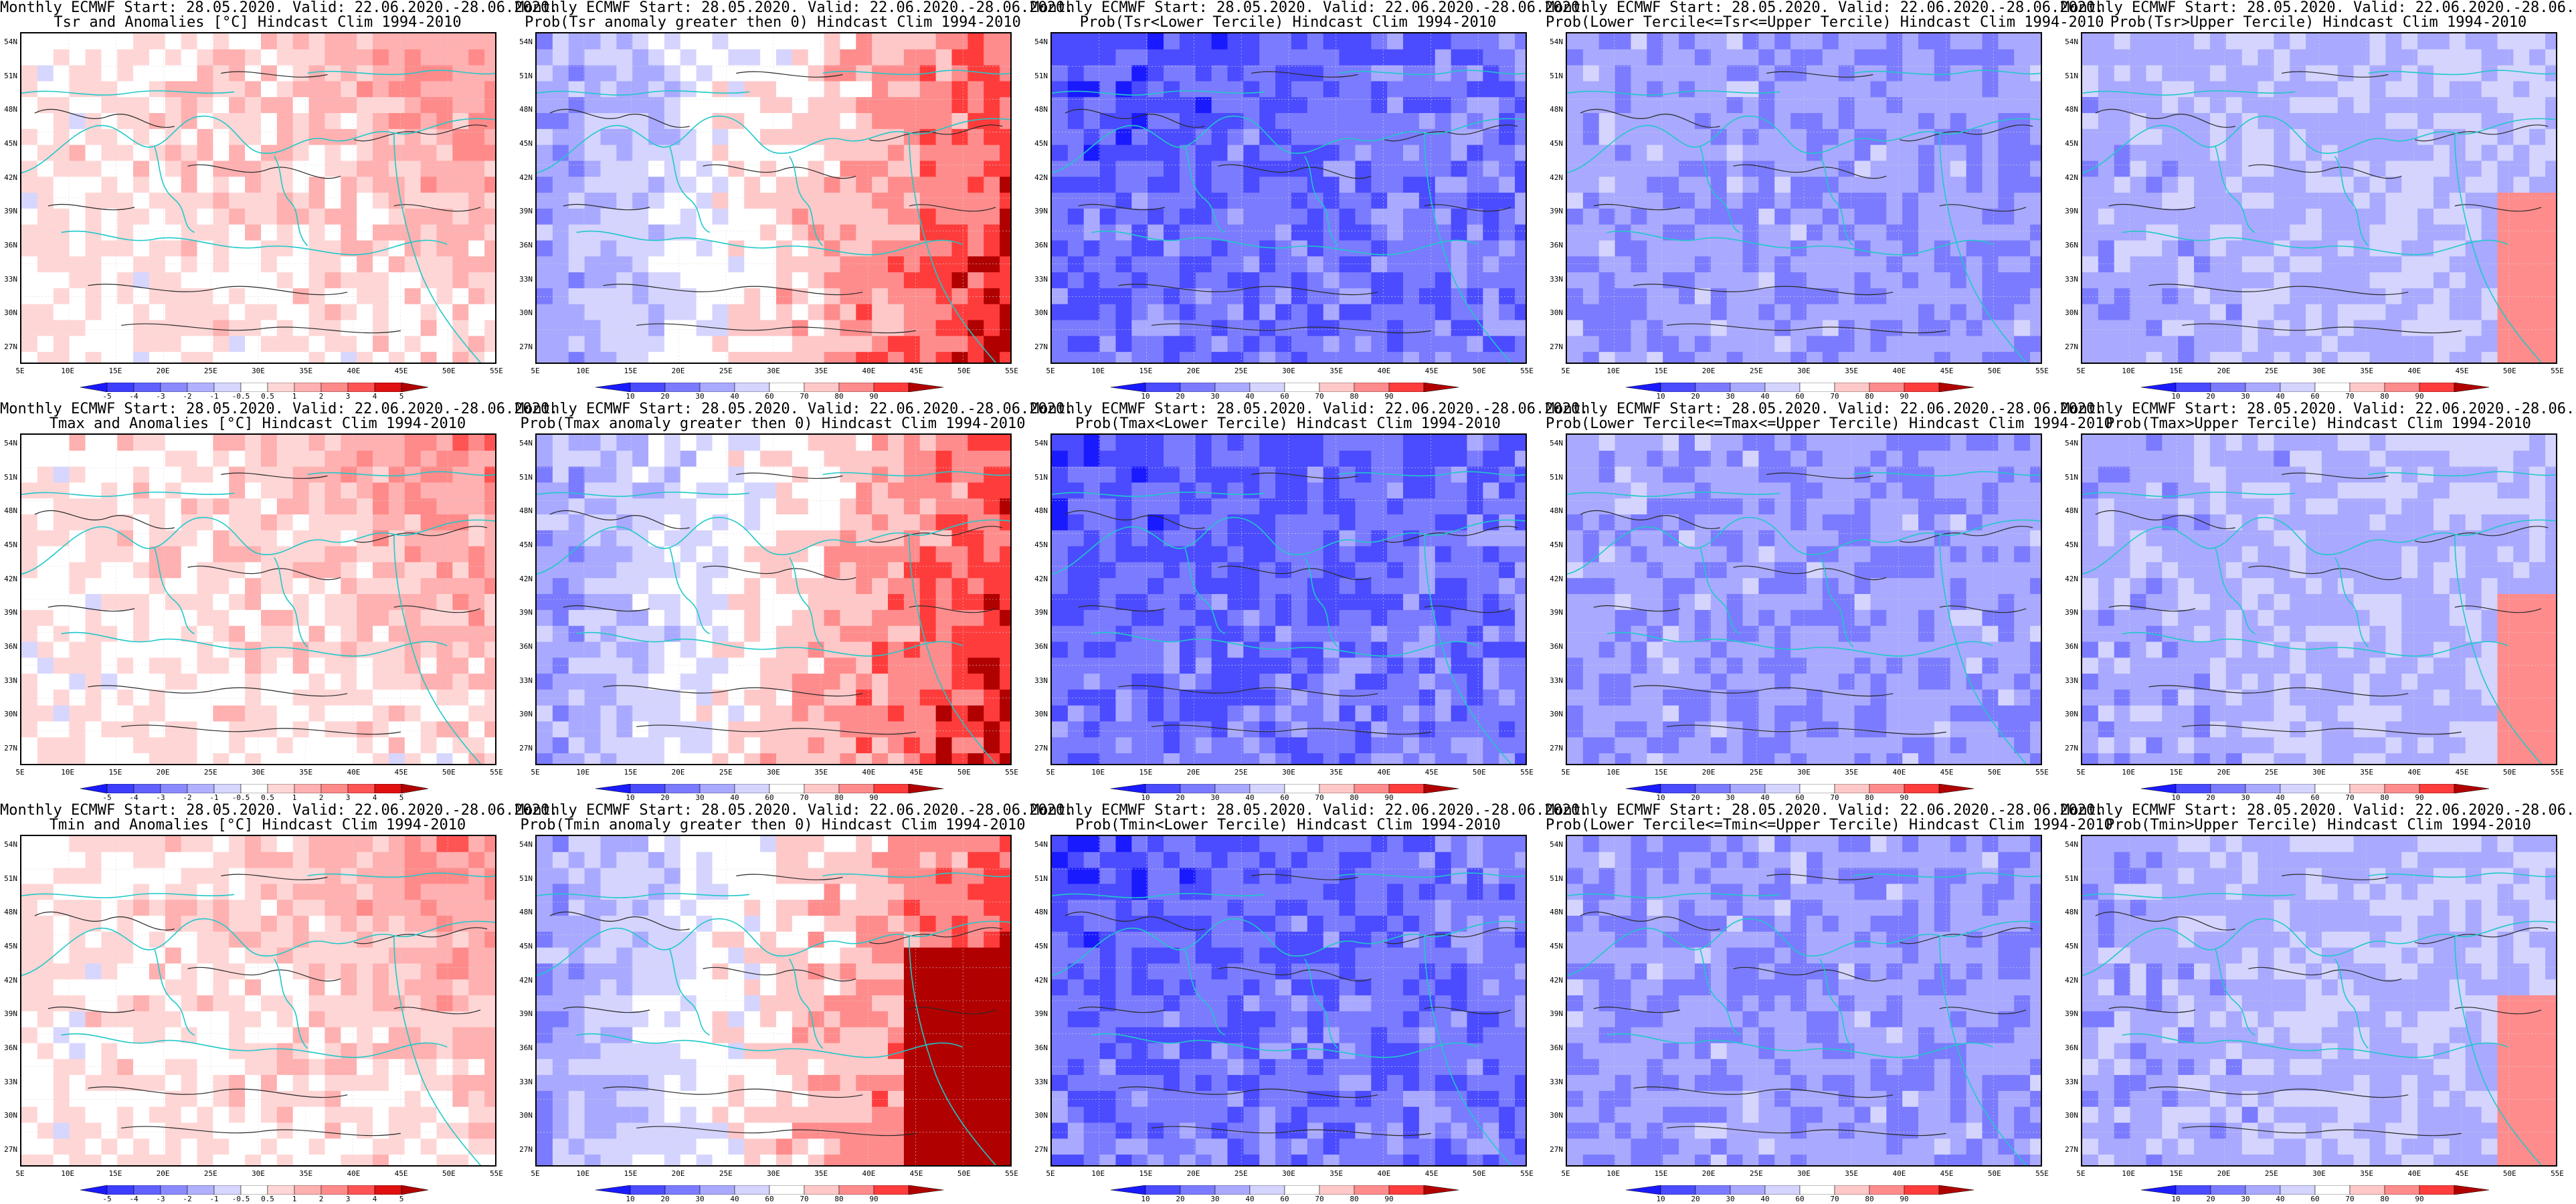  What do you see at coordinates (526, 443) in the screenshot?
I see `lat-tick-label: 54N` at bounding box center [526, 443].